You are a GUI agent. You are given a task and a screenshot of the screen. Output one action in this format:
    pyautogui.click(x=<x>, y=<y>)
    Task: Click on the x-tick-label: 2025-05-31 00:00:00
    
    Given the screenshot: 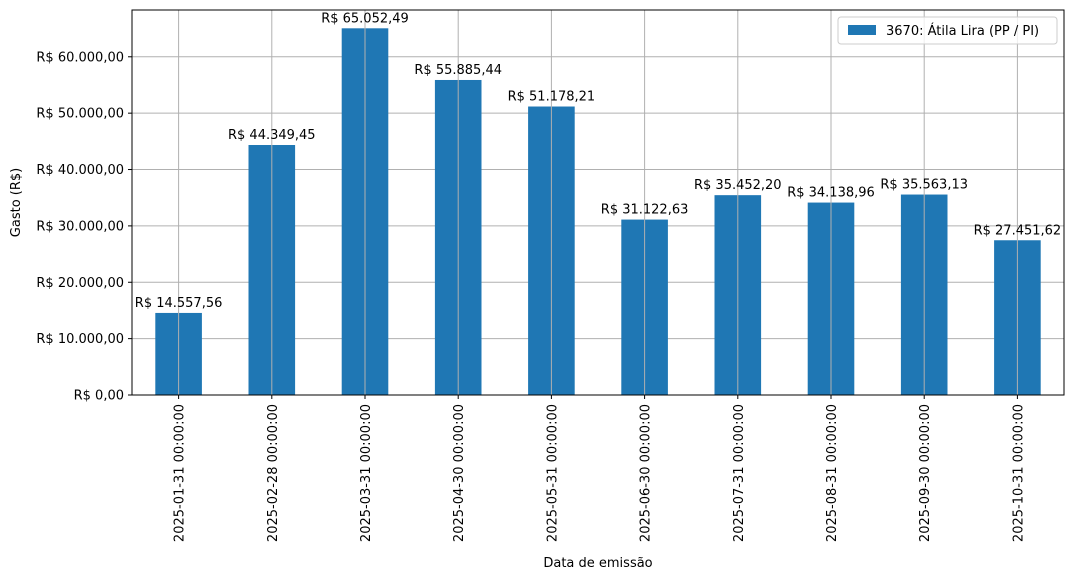 What is the action you would take?
    pyautogui.click(x=552, y=473)
    